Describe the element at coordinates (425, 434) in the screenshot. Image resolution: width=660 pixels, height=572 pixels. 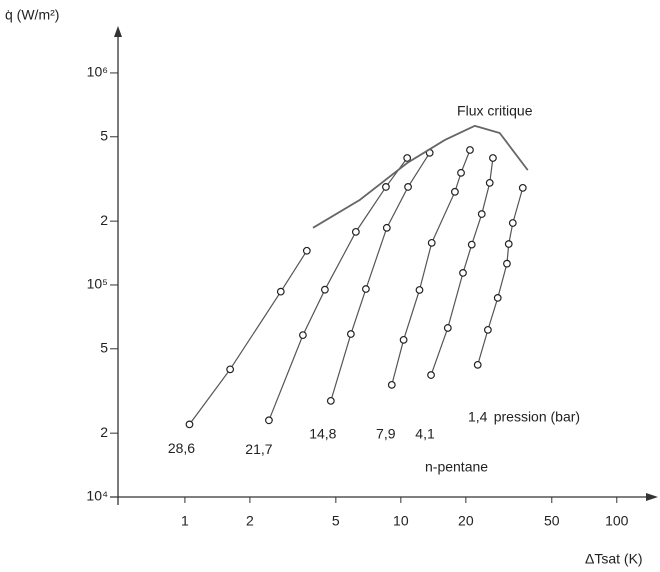
I see `series-label: 4,1` at that location.